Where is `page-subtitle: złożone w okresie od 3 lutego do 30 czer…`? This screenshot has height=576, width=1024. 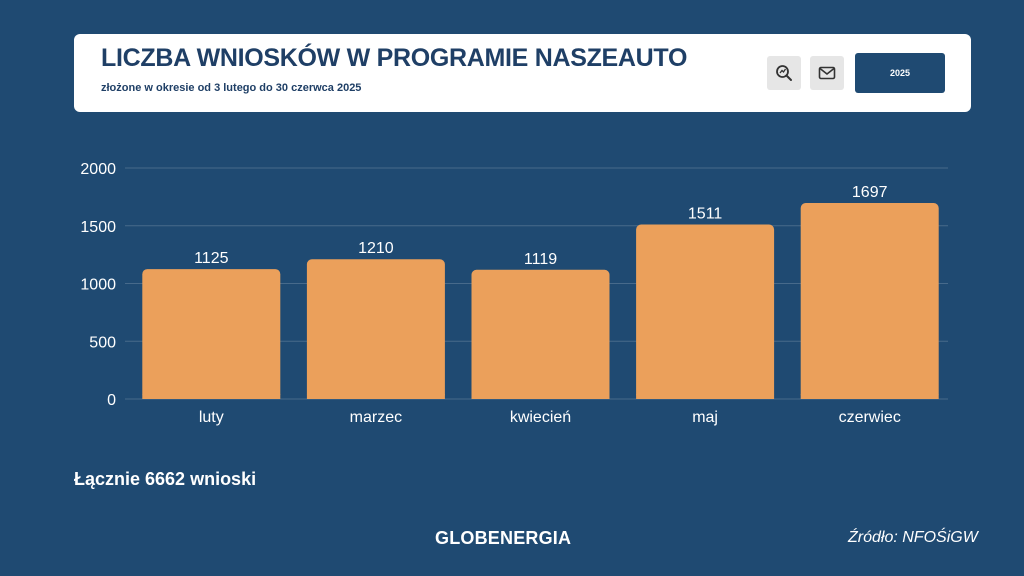
page-subtitle: złożone w okresie od 3 lutego do 30 czer… is located at coordinates (231, 88).